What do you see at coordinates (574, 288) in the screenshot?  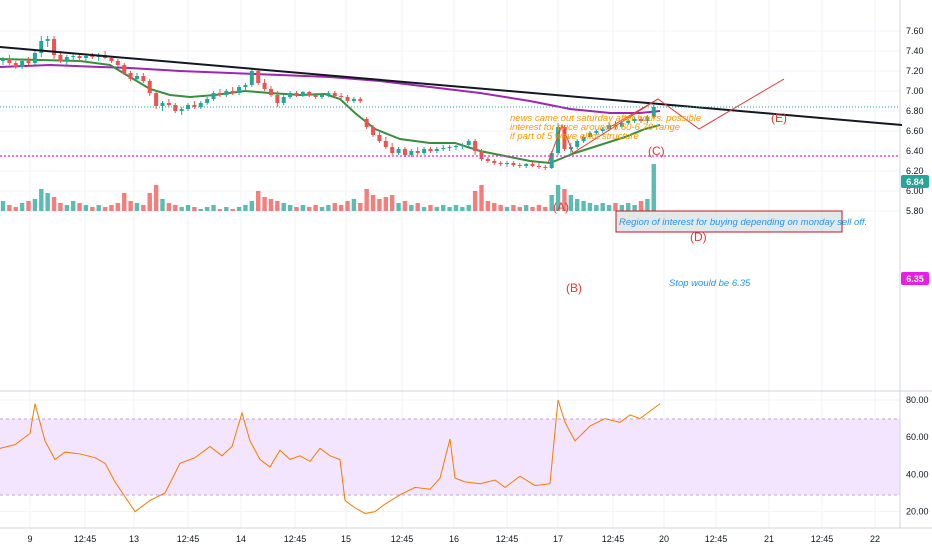 I see `wave-label-b: (B)` at bounding box center [574, 288].